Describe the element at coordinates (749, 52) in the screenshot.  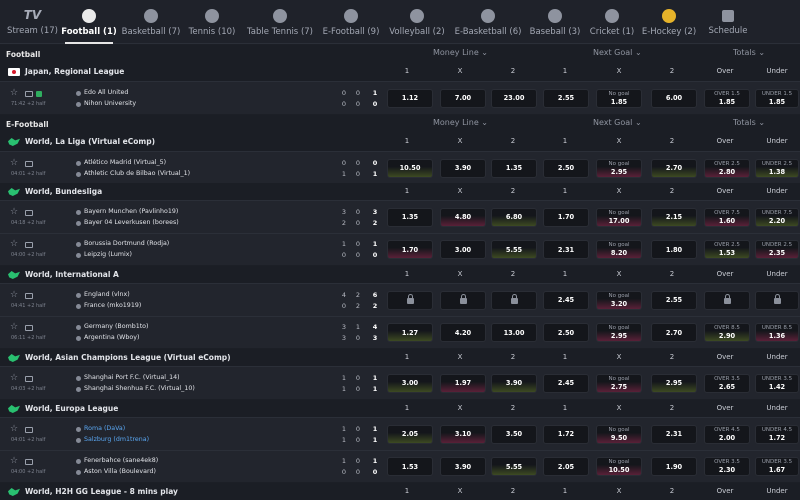
I see `totals-dropdown: Totals ⌄` at that location.